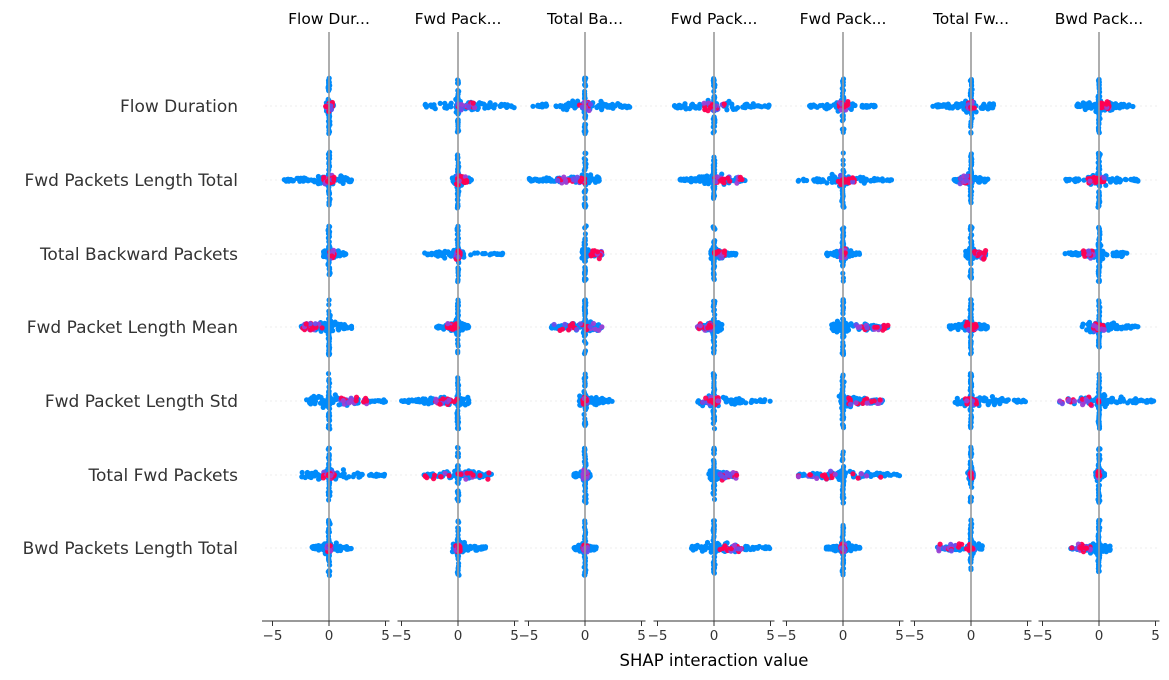  Describe the element at coordinates (464, 254) in the screenshot. I see `cell-r3-c2` at that location.